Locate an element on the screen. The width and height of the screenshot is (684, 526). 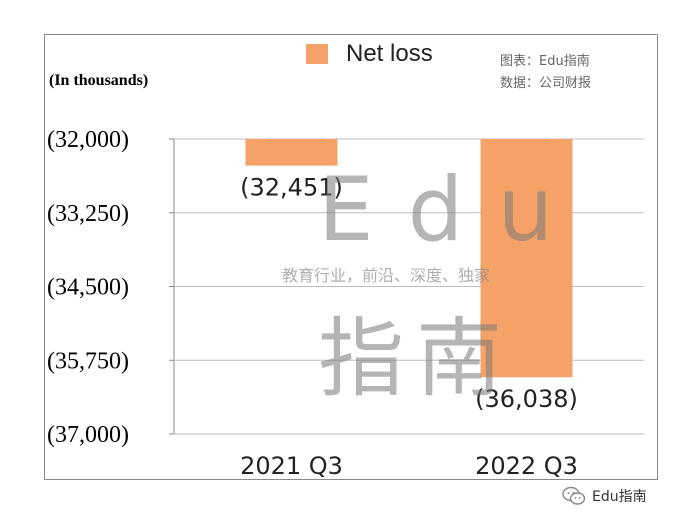
data-label: (32,451) is located at coordinates (291, 188).